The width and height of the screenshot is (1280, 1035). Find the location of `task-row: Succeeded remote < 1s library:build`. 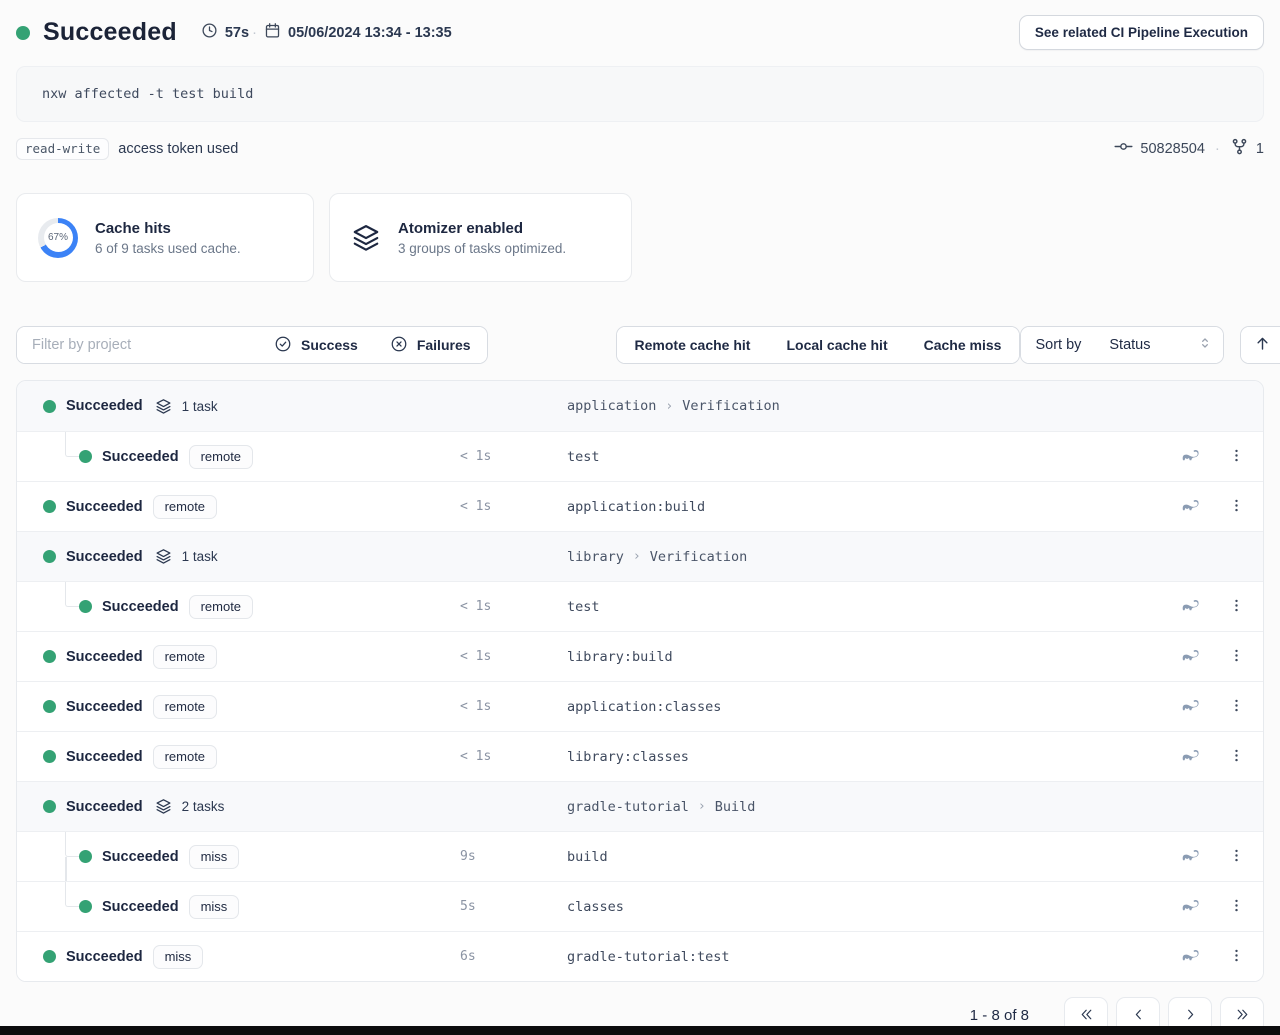

task-row: Succeeded remote < 1s library:build is located at coordinates (640, 656).